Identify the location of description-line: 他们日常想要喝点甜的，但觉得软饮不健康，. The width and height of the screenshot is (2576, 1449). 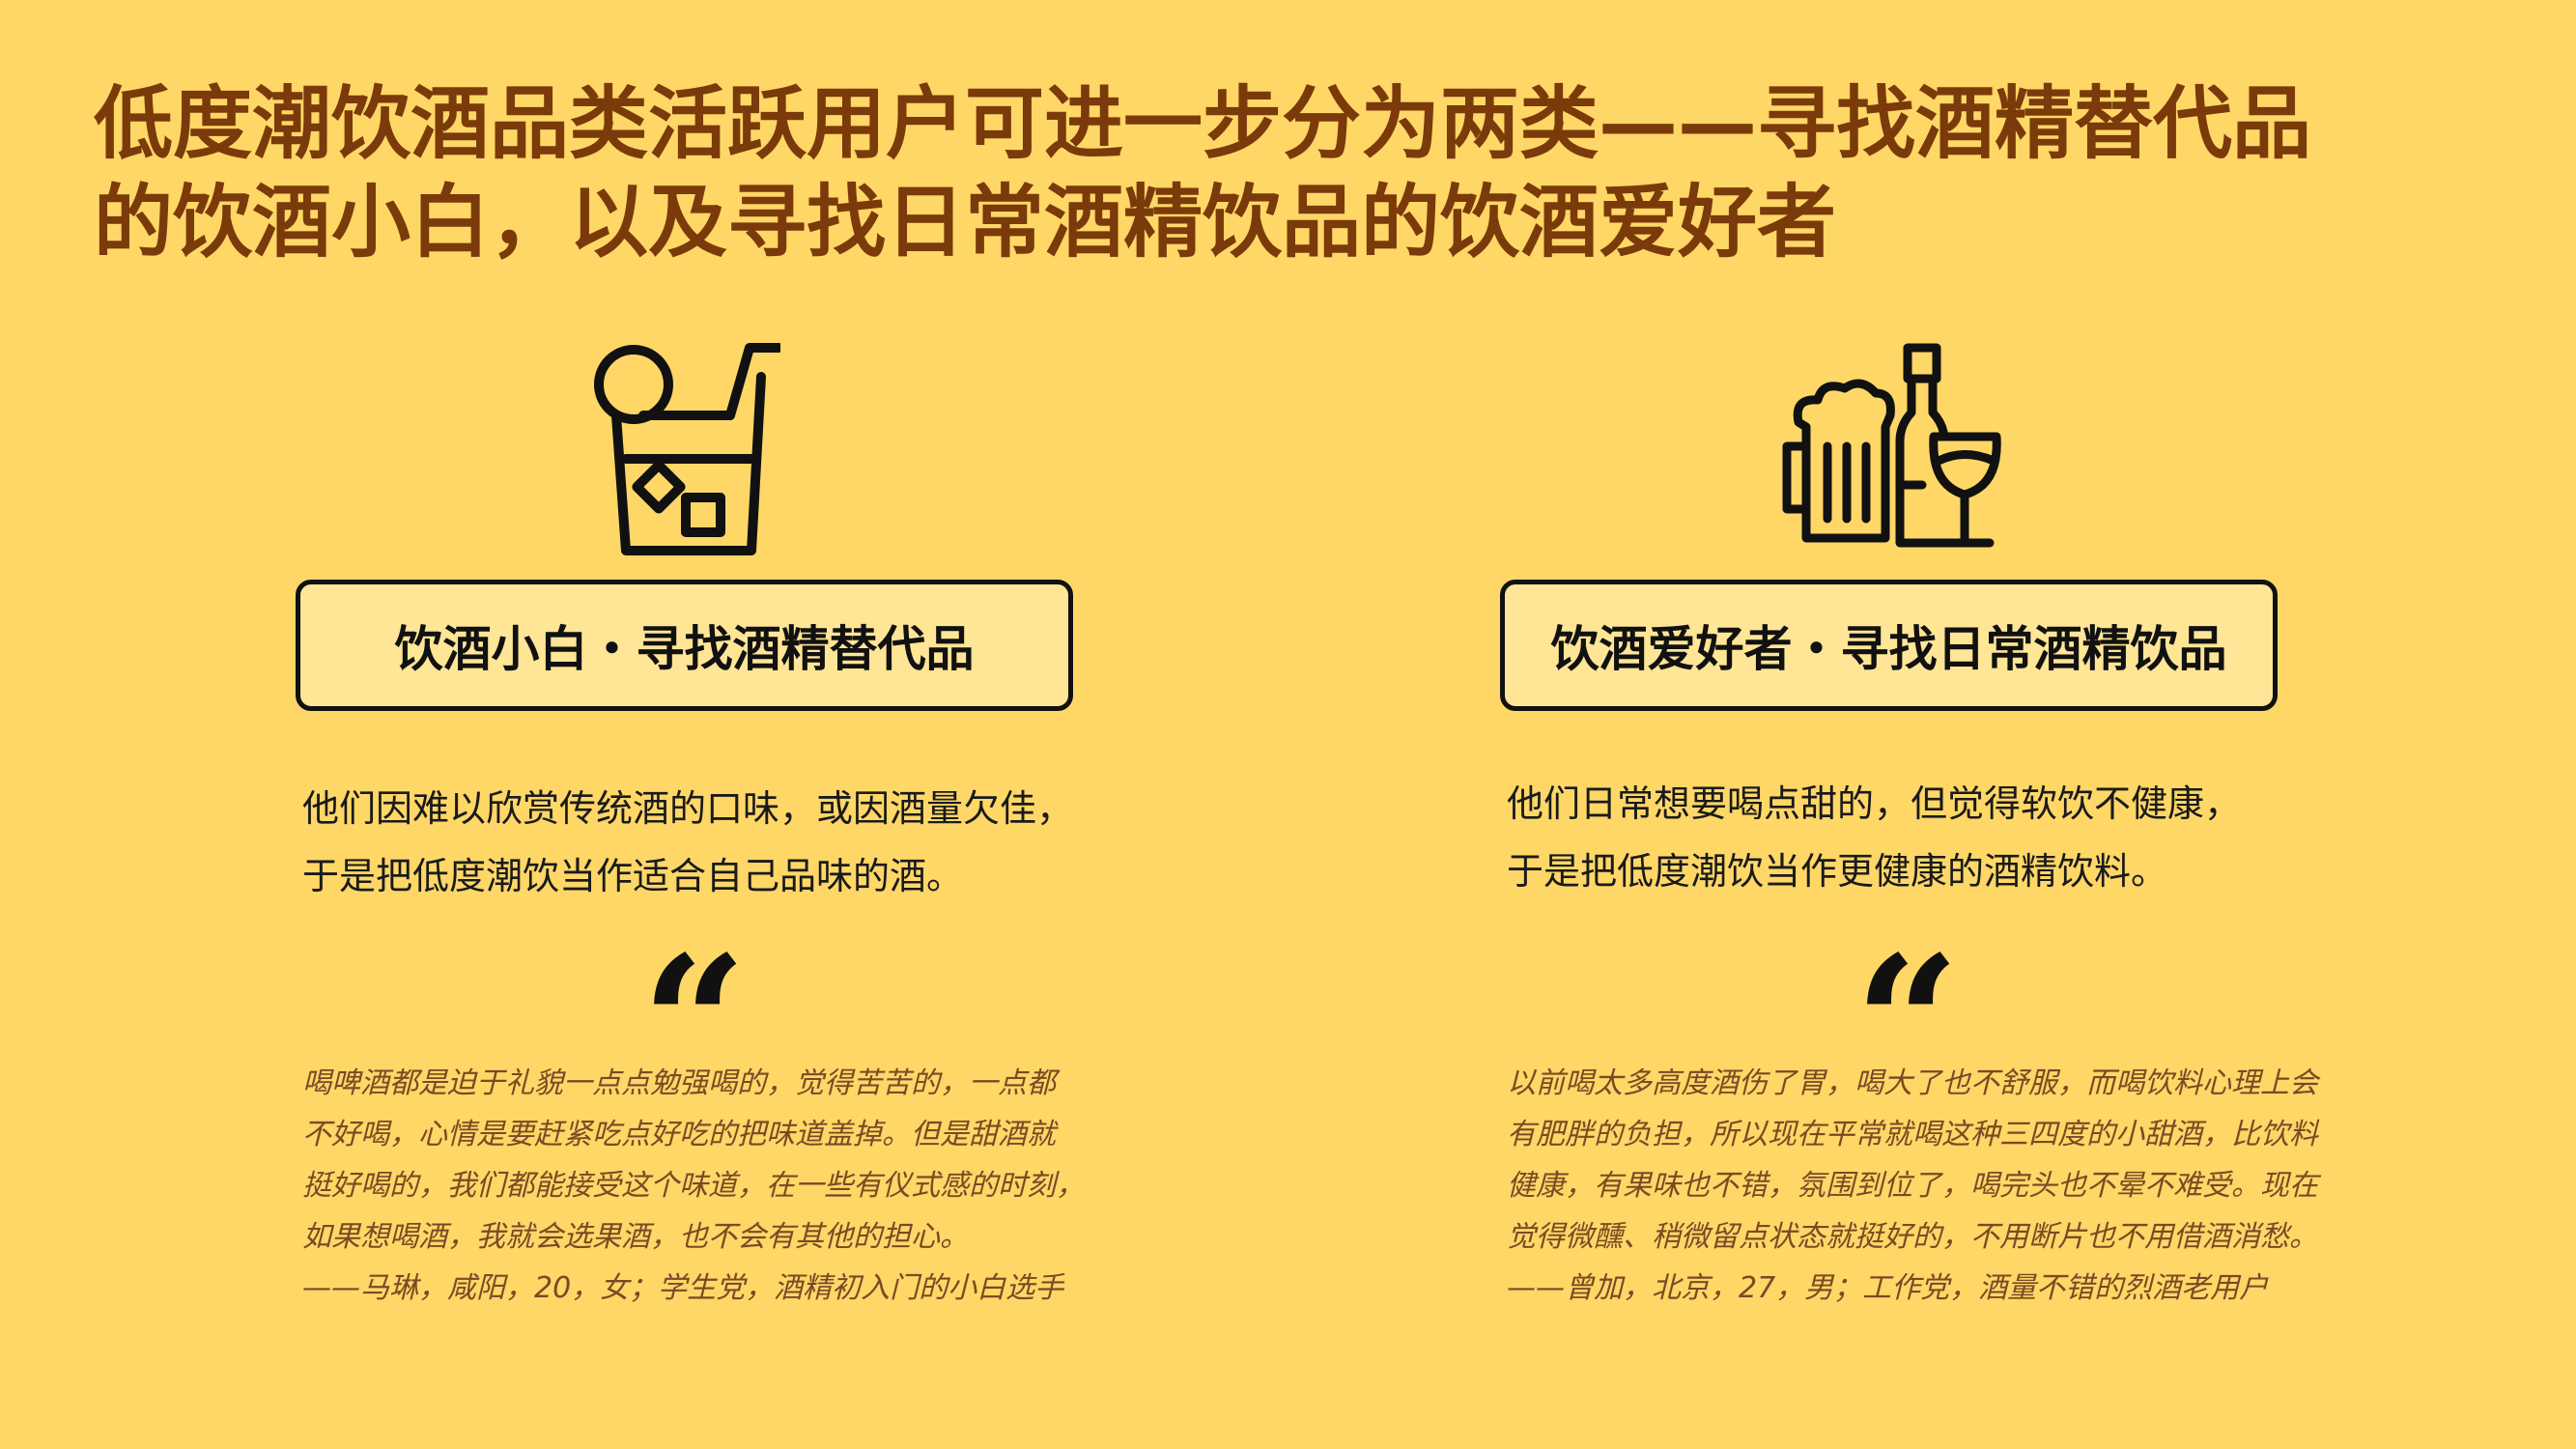
(1874, 803).